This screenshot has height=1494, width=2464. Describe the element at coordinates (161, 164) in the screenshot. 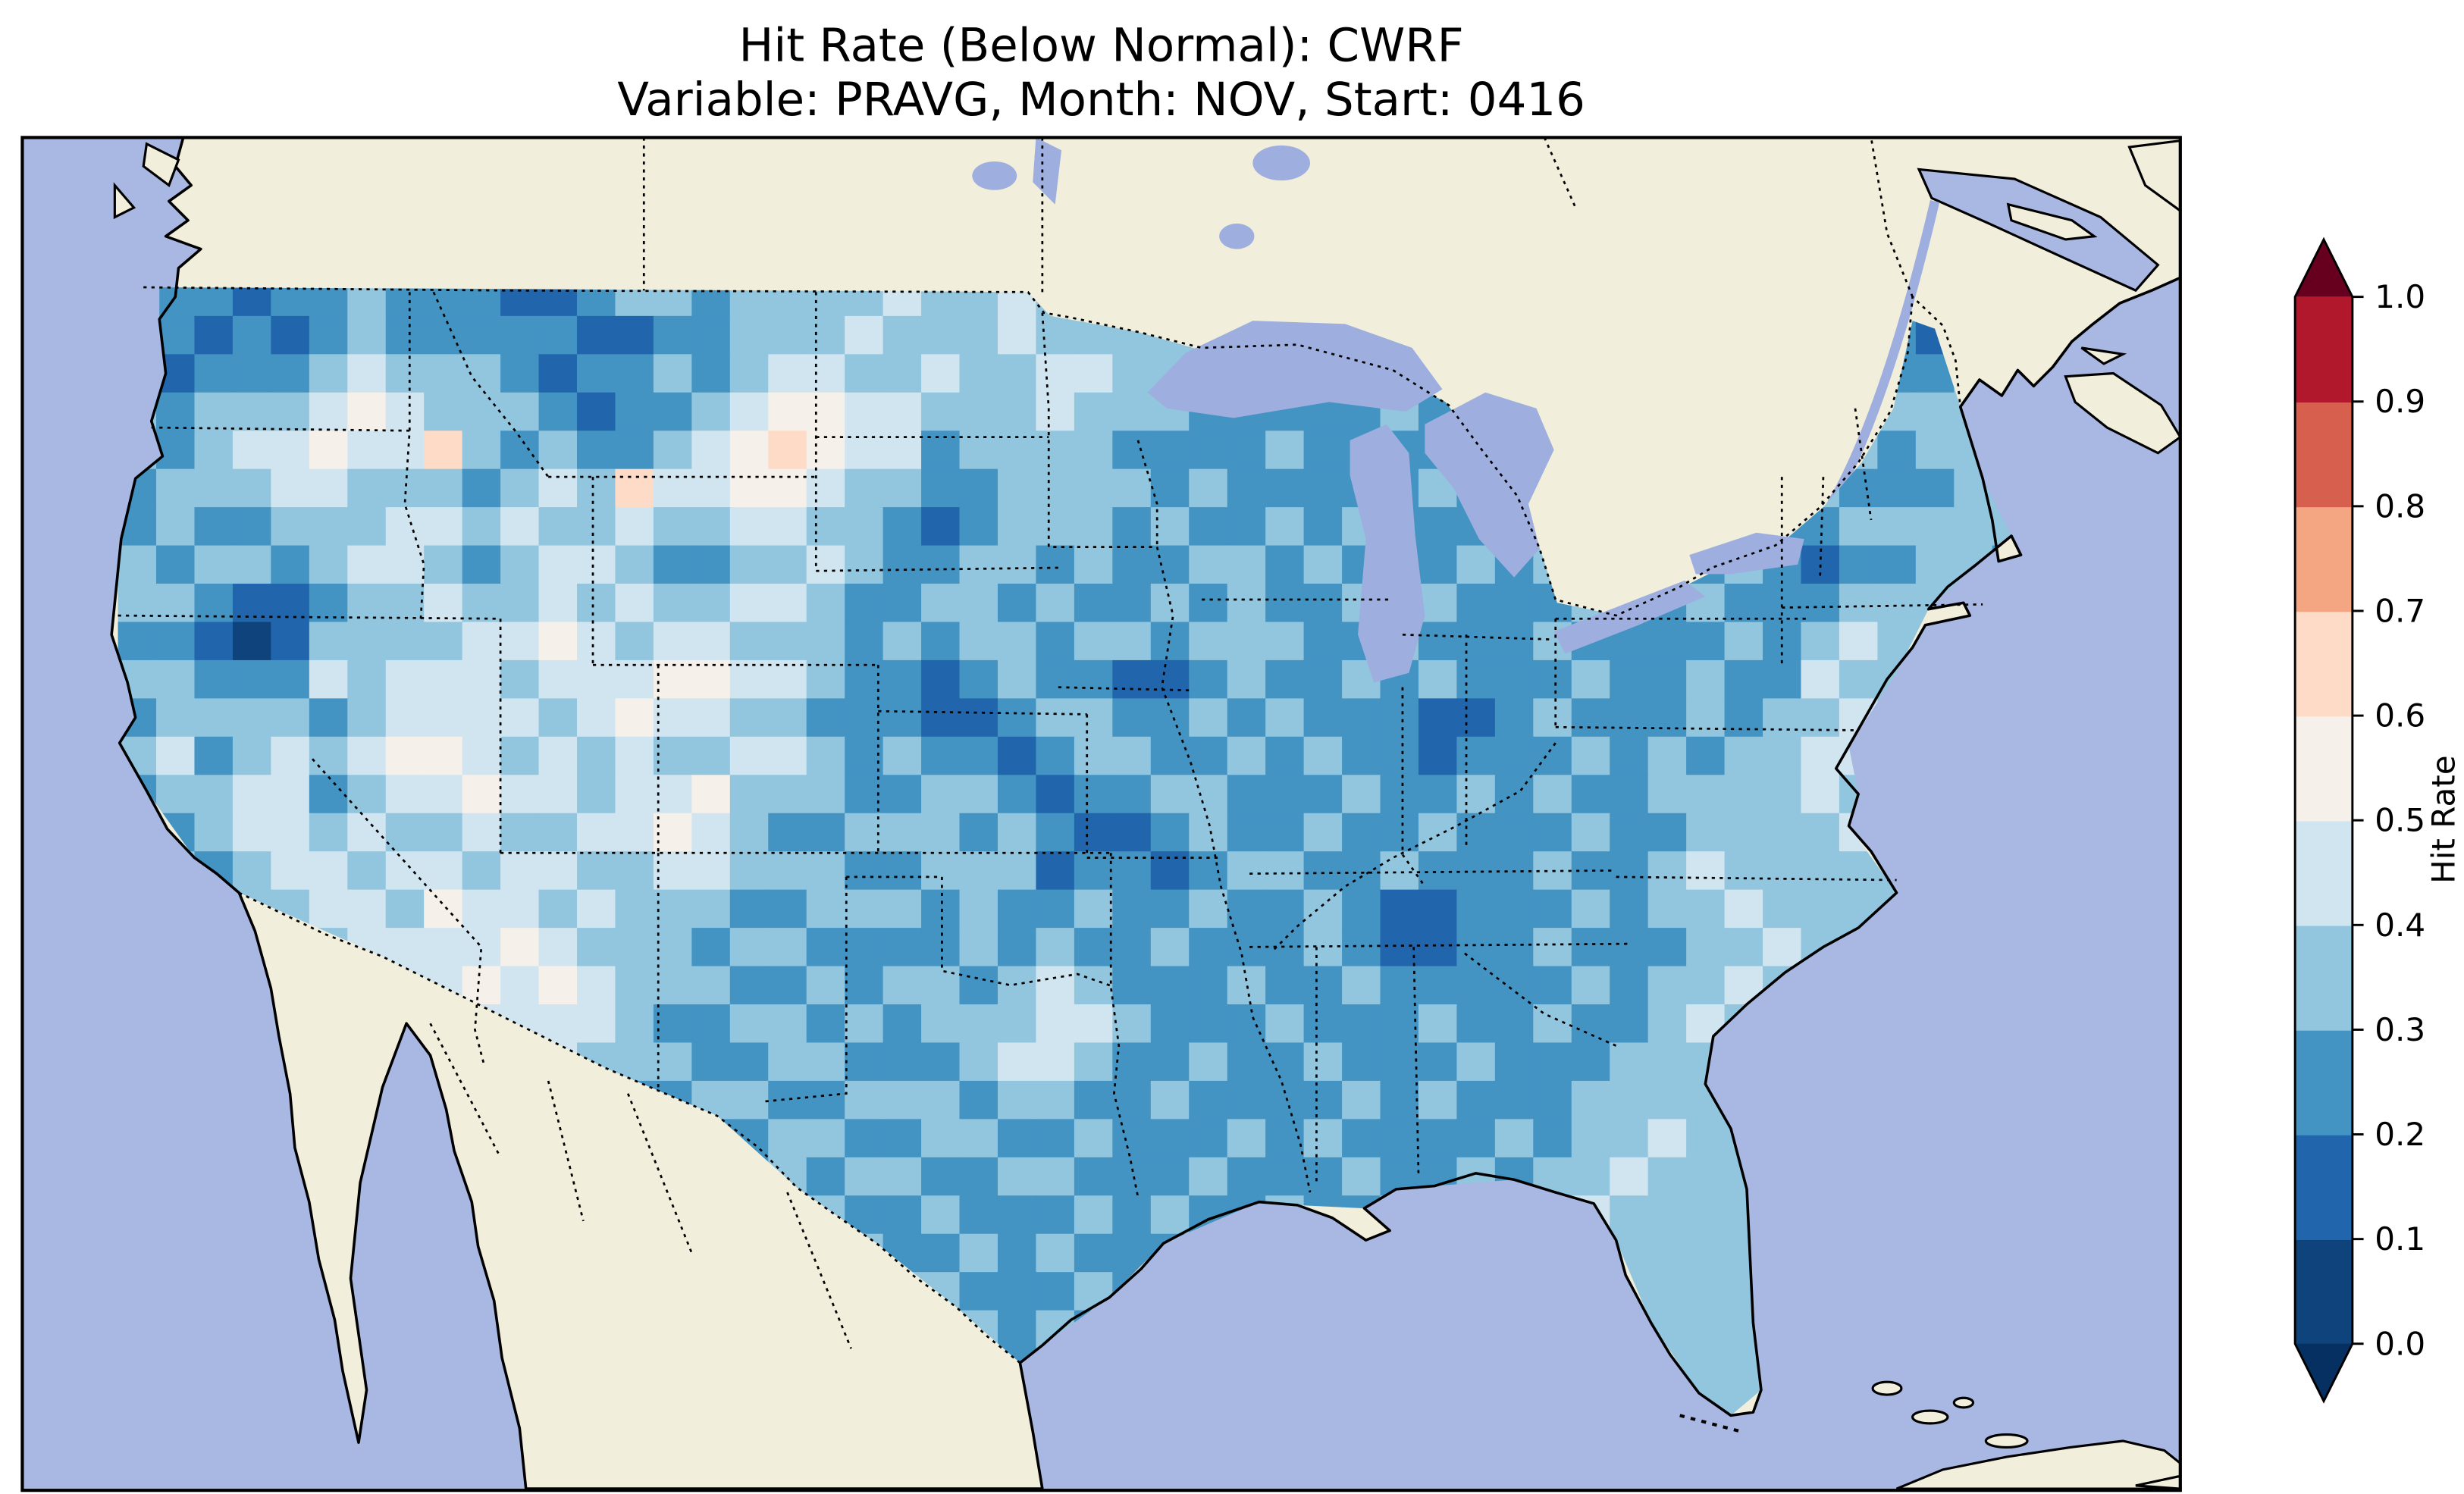

I see `vancouver-island` at that location.